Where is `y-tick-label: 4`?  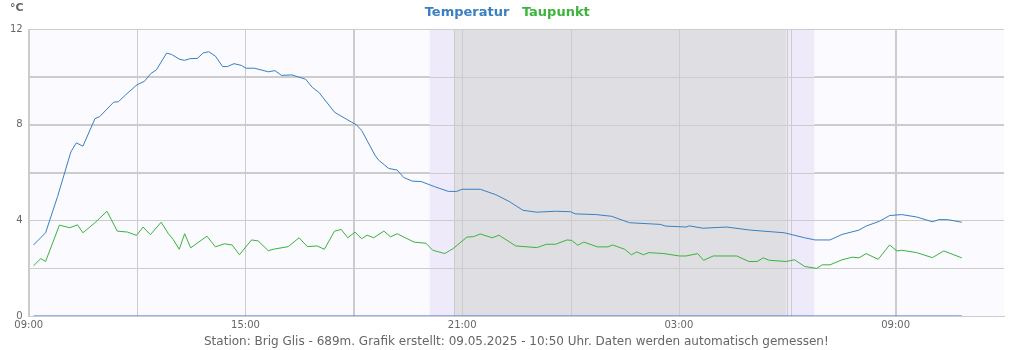 y-tick-label: 4 is located at coordinates (19, 219).